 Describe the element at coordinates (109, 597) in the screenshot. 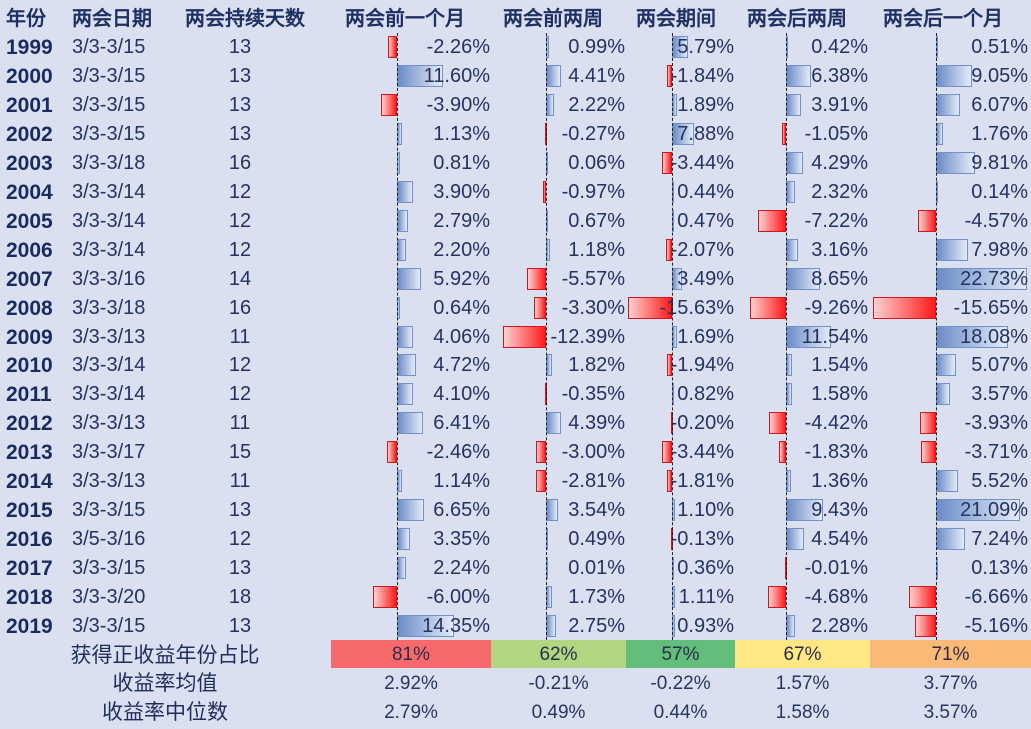

I see `date-cell: 3/3-3/20` at that location.